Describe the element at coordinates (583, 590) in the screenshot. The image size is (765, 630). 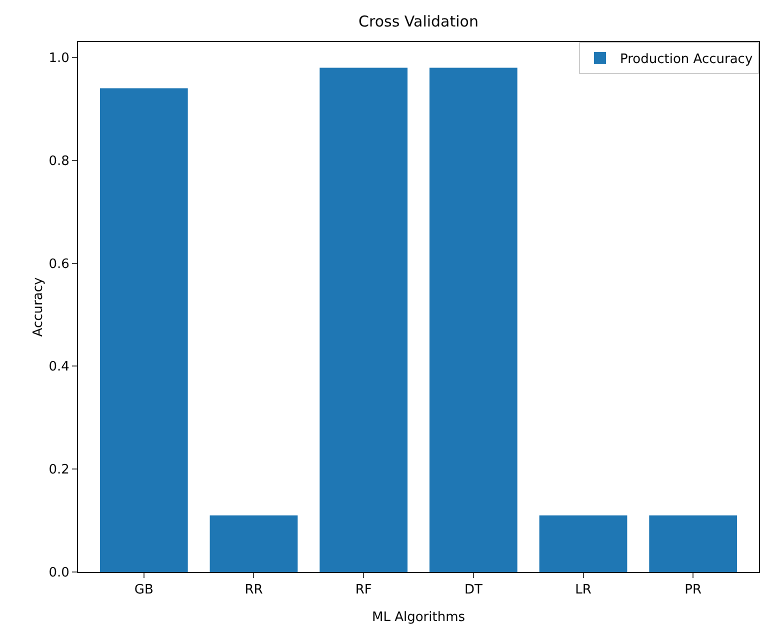
I see `x-tick-label: LR` at that location.